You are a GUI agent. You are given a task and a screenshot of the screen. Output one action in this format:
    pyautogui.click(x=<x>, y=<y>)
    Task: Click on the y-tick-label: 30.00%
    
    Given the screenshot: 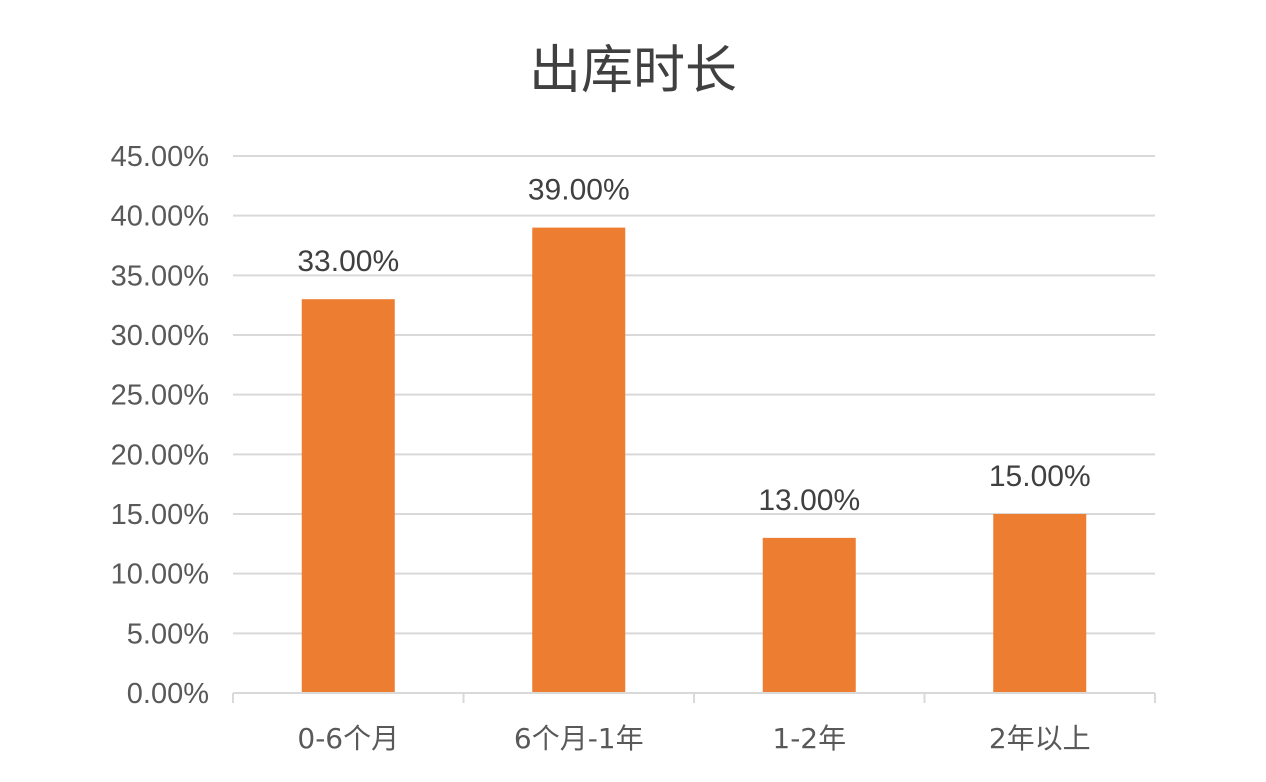 What is the action you would take?
    pyautogui.click(x=160, y=336)
    